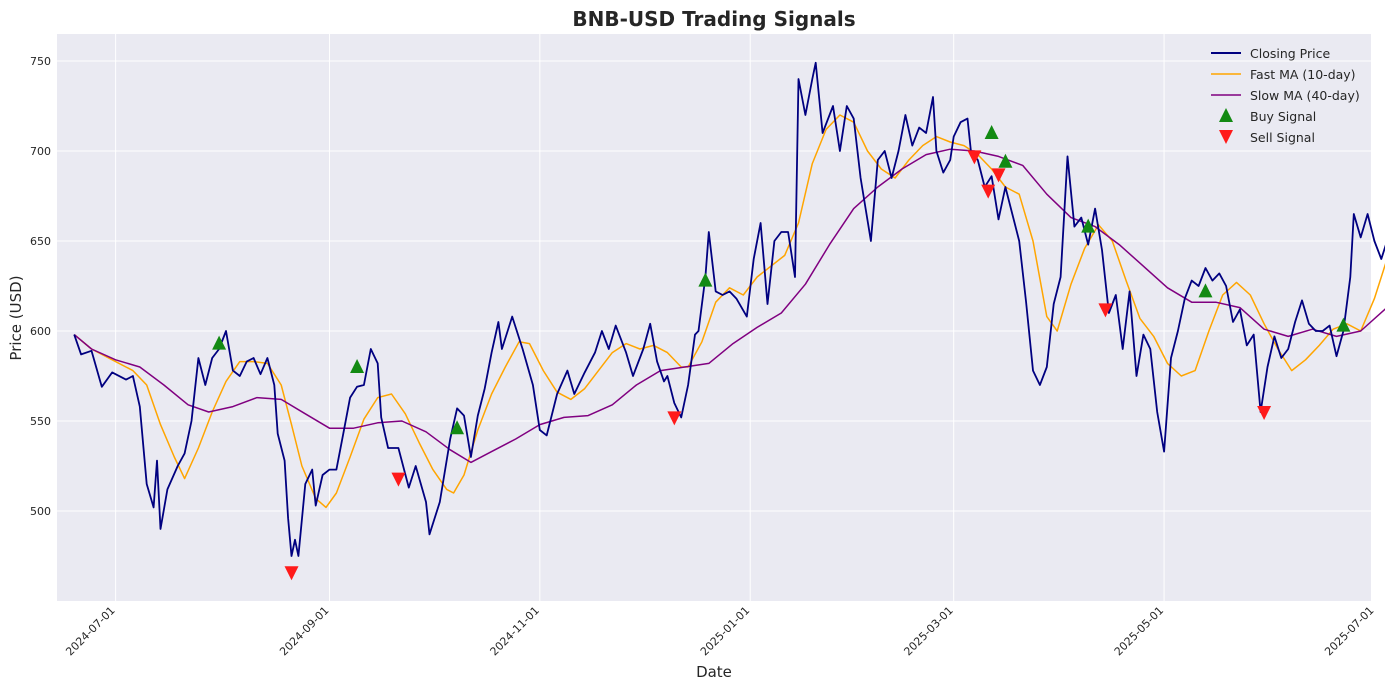 The image size is (1385, 690). What do you see at coordinates (1226, 115) in the screenshot?
I see `buy-triangle-icon` at bounding box center [1226, 115].